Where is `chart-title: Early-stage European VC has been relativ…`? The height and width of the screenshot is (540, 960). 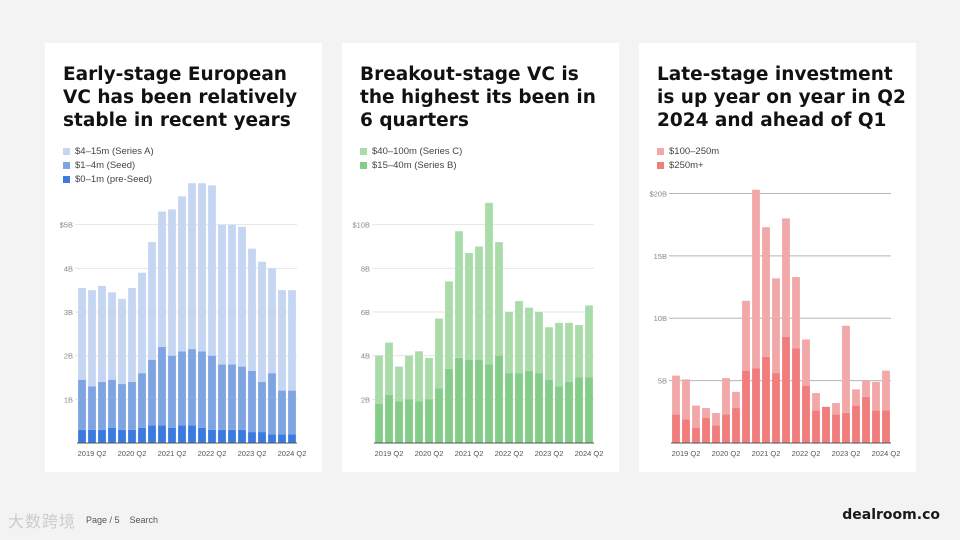 chart-title: Early-stage European VC has been relativ… is located at coordinates (180, 97).